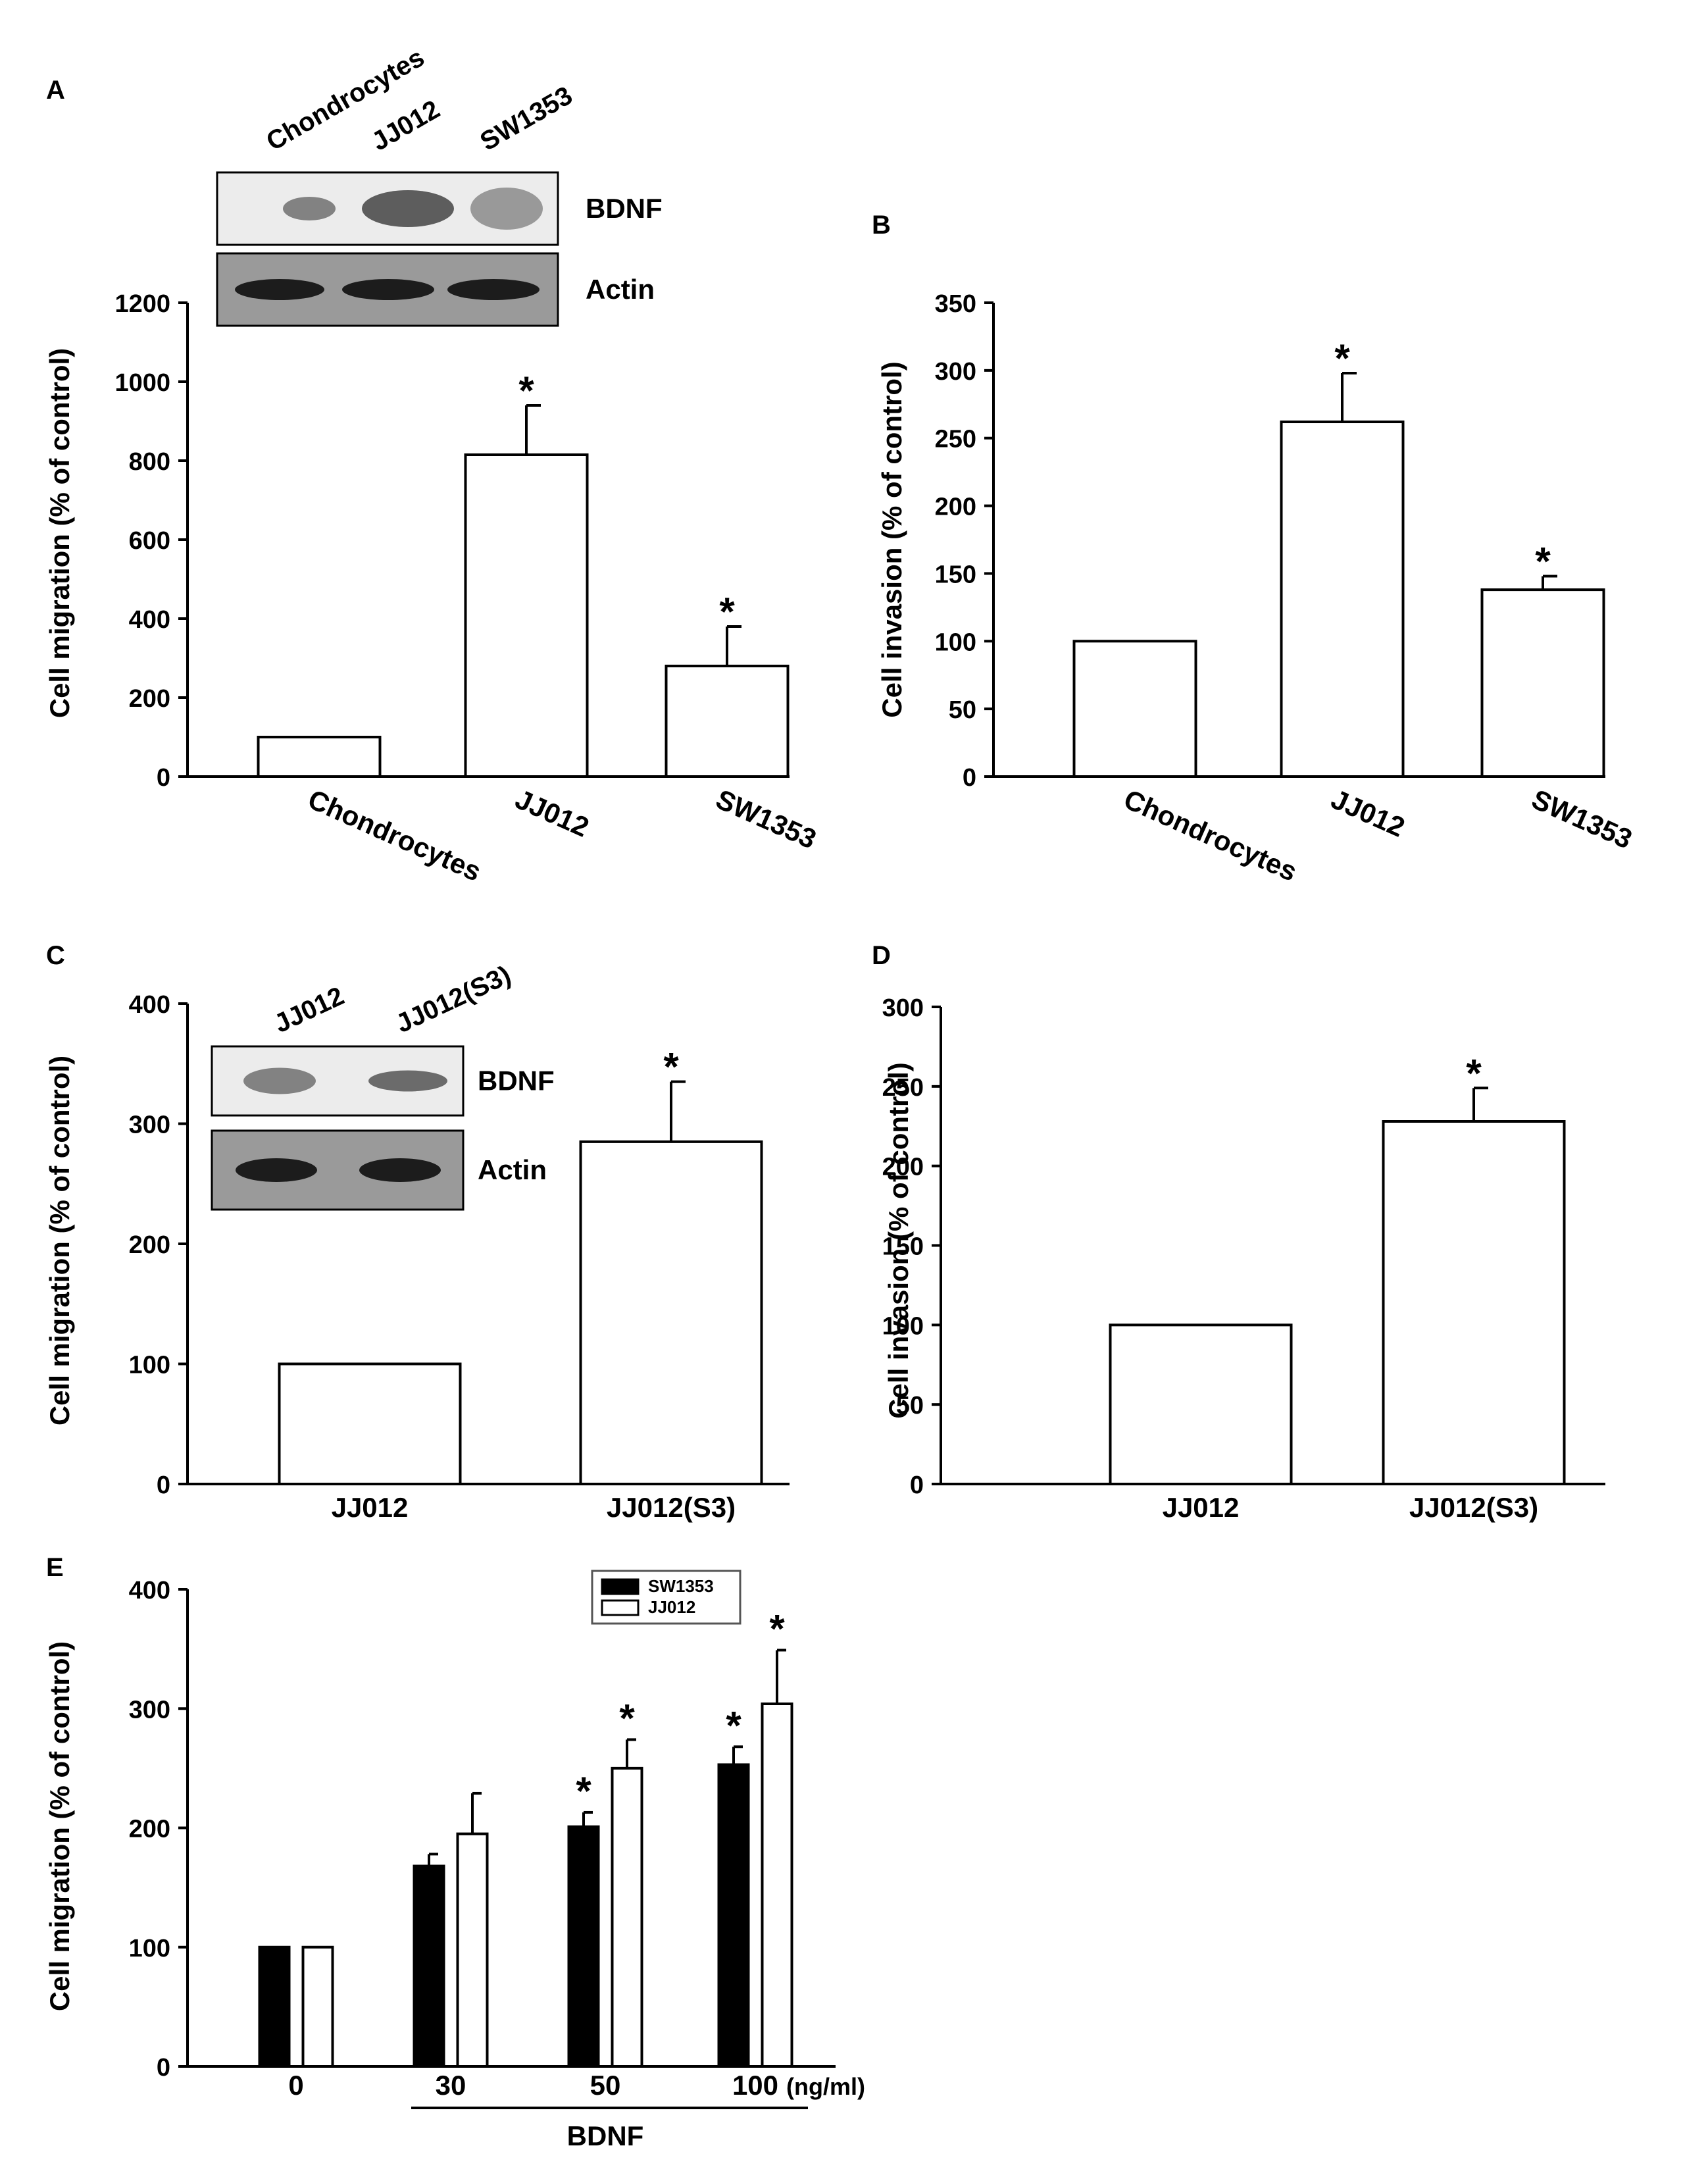 The width and height of the screenshot is (1708, 2177). Describe the element at coordinates (755, 2085) in the screenshot. I see `panel-E-x-tick-label-3: 100` at that location.